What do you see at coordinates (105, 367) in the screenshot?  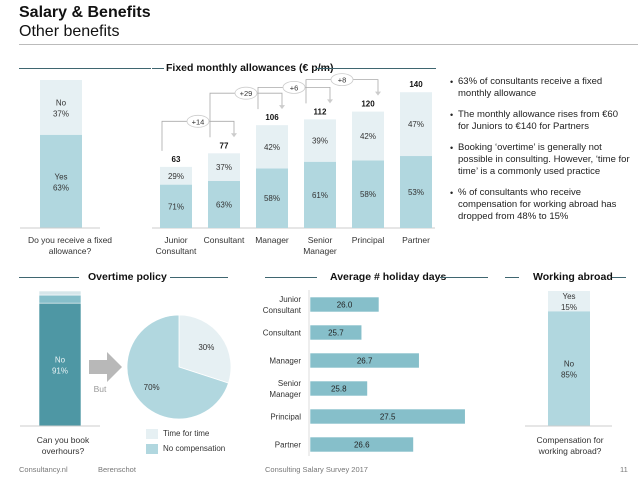 I see `arrow-right-icon` at bounding box center [105, 367].